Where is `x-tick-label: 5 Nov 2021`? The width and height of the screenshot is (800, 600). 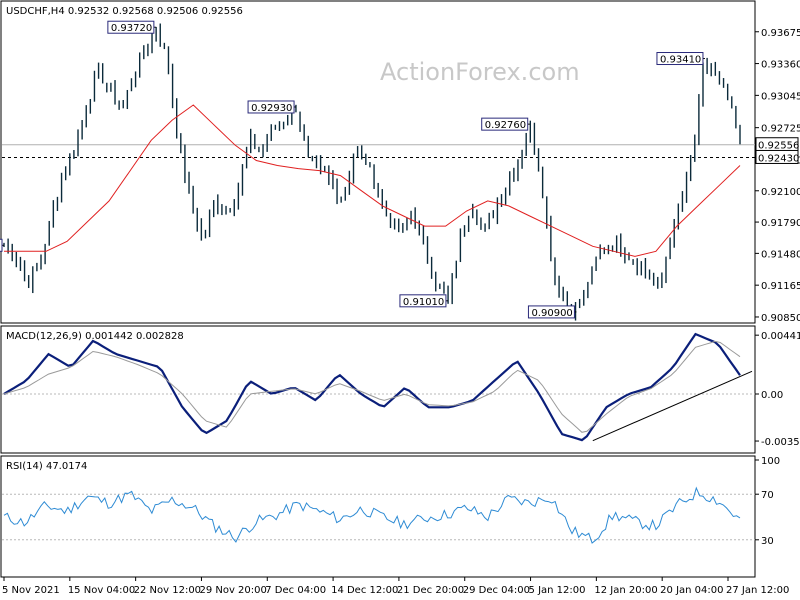 x-tick-label: 5 Nov 2021 is located at coordinates (31, 590).